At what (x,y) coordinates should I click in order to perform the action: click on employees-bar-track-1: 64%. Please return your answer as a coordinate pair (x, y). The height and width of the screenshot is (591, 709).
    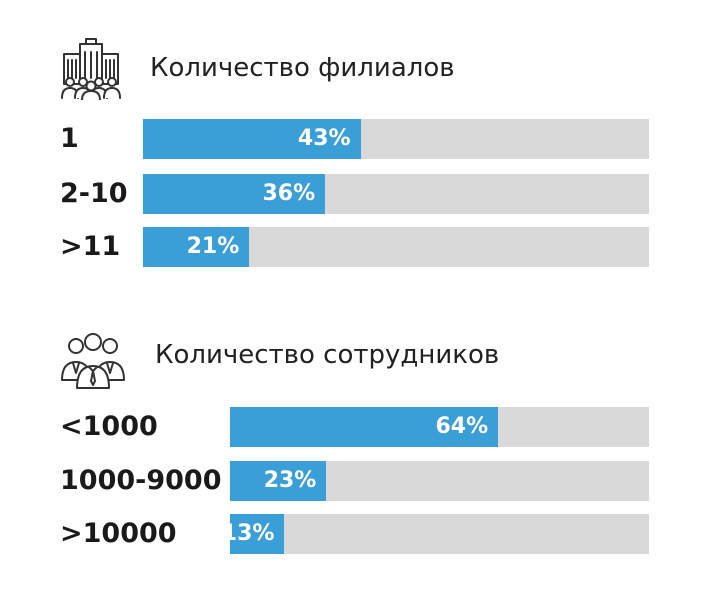
    Looking at the image, I should click on (439, 427).